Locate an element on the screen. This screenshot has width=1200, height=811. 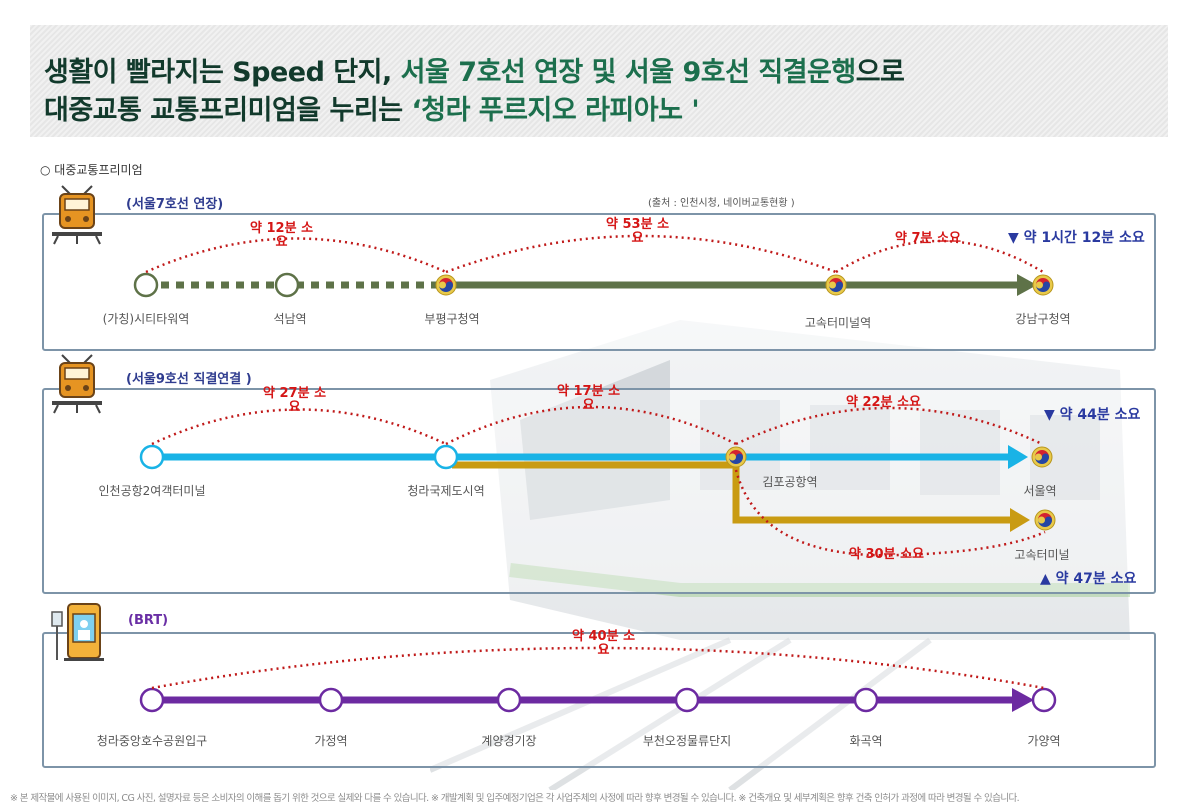
station-label: 화곡역 is located at coordinates (866, 741).